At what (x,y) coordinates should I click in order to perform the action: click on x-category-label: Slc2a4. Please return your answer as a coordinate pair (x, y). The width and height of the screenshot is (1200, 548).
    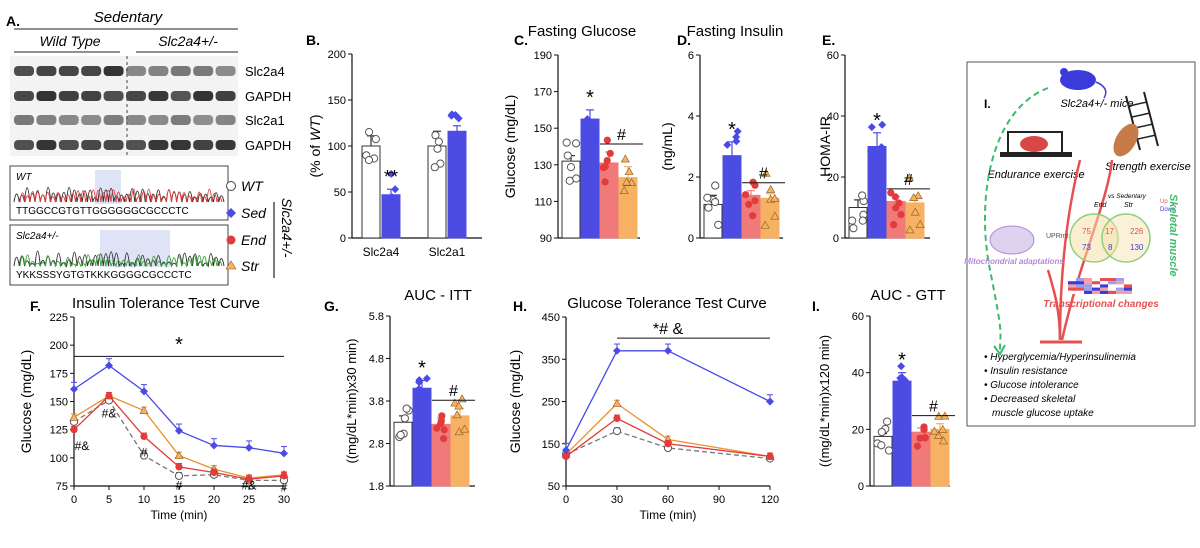
    Looking at the image, I should click on (381, 252).